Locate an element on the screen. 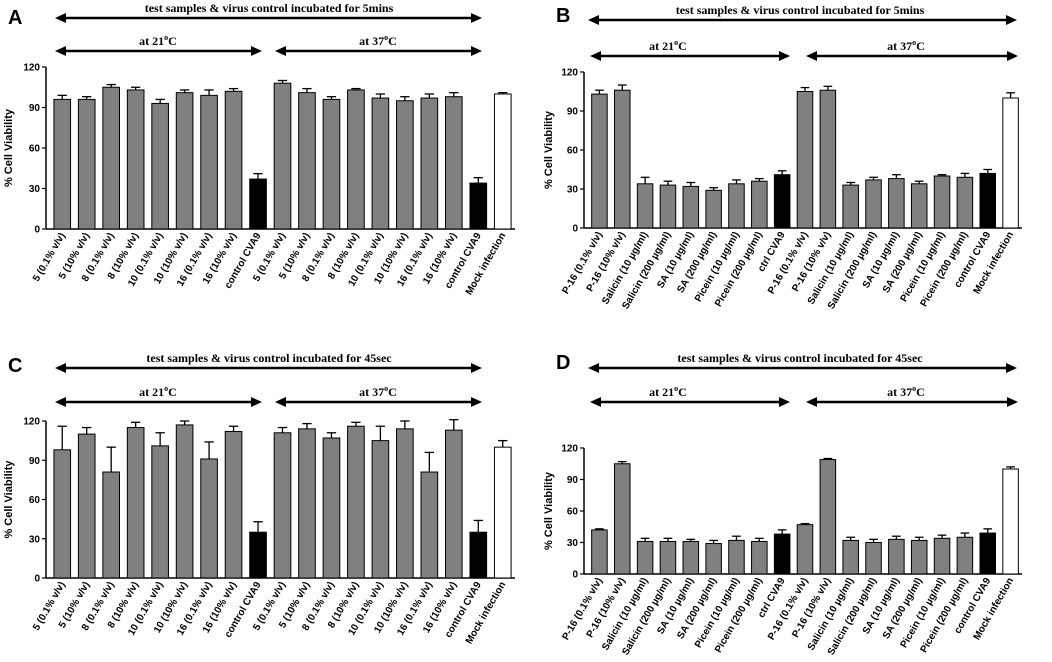 The height and width of the screenshot is (662, 1052). panel-a-label-21c: at 21oC is located at coordinates (158, 40).